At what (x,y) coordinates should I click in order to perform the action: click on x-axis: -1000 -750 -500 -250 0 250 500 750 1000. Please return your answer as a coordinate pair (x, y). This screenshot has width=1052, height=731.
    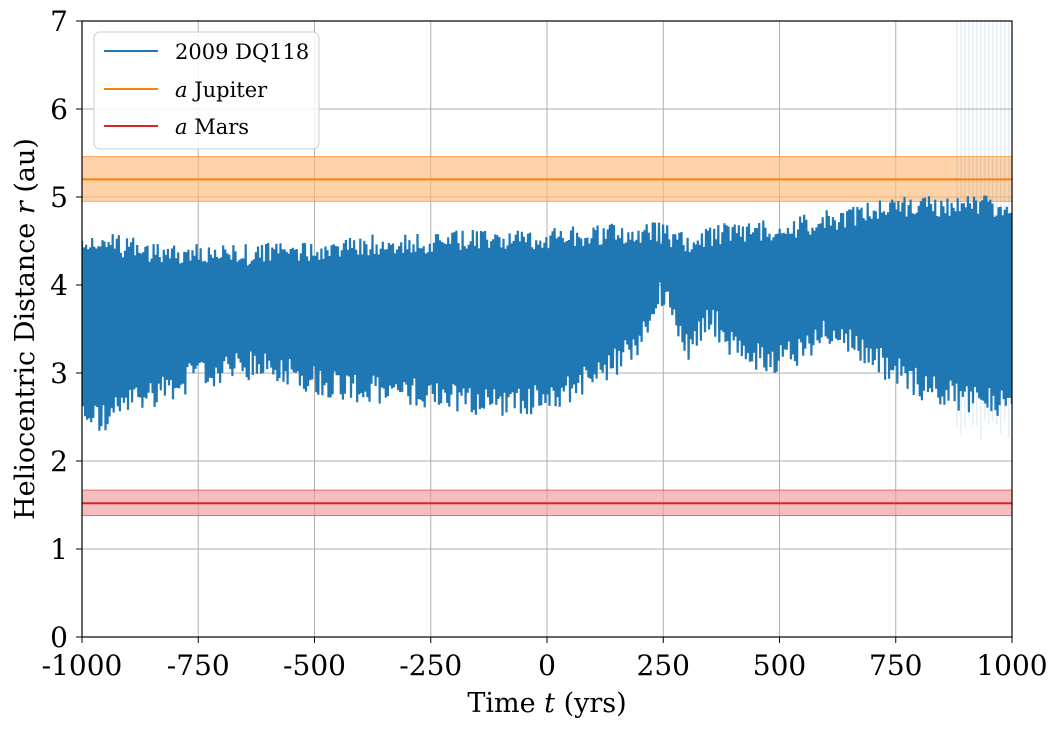
    Looking at the image, I should click on (545, 659).